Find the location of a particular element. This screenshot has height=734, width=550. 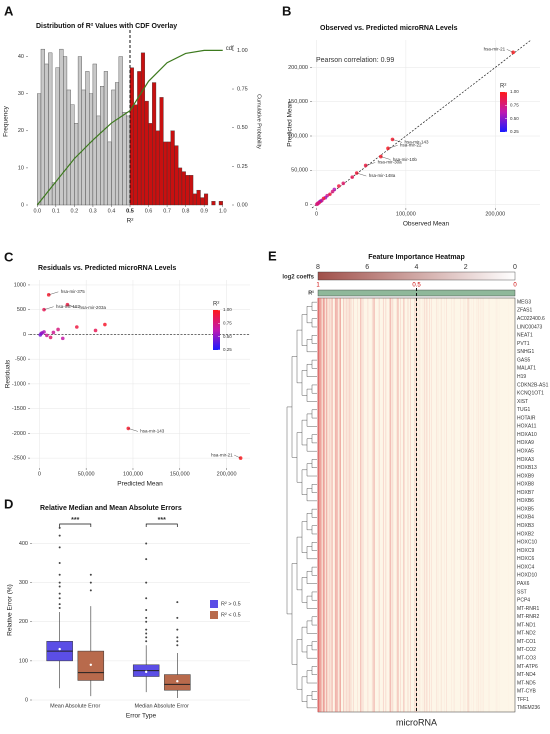

x-tick-label: 50,000 is located at coordinates (86, 474).